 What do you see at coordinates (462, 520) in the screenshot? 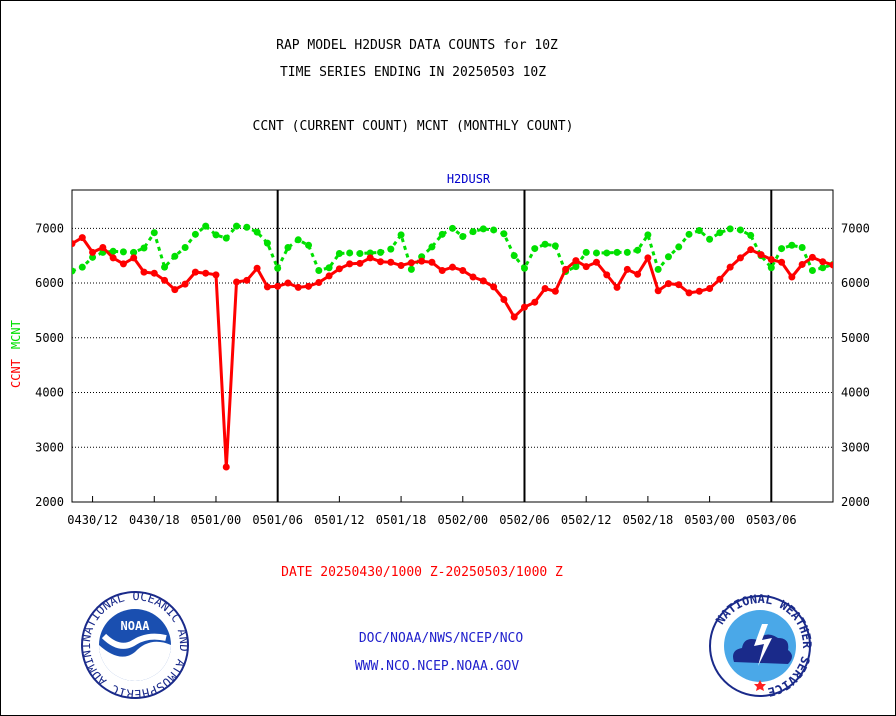
I see `x-tick-label: 0502/00` at bounding box center [462, 520].